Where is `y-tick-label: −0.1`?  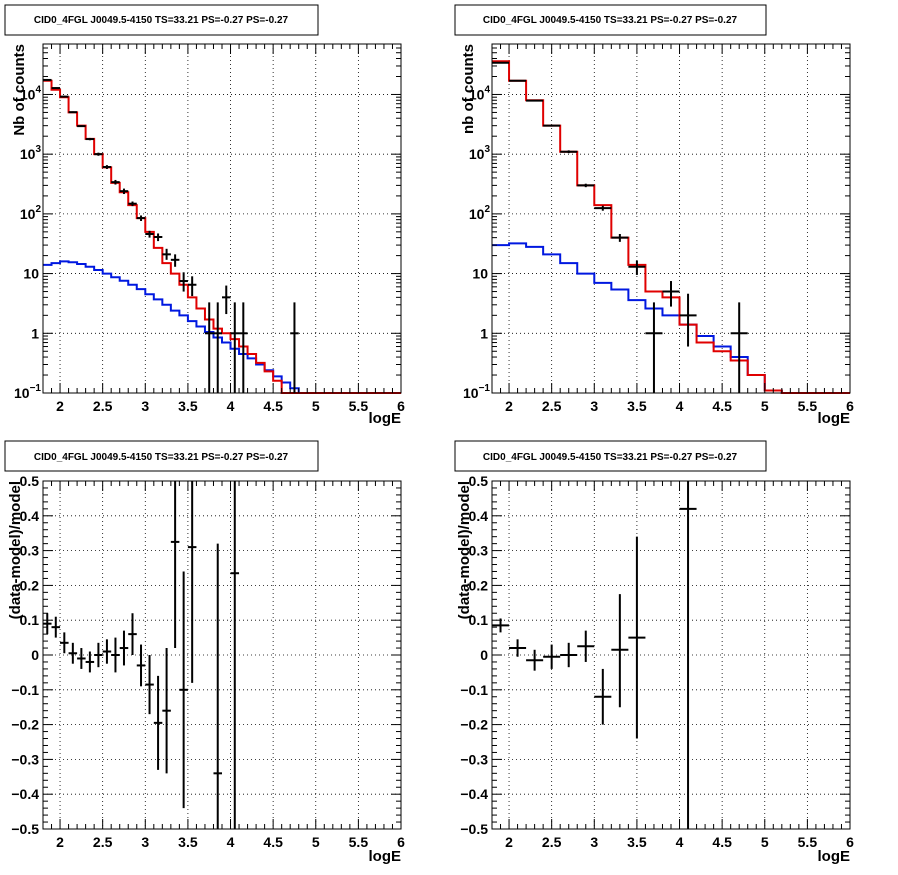 y-tick-label: −0.1 is located at coordinates (25, 690).